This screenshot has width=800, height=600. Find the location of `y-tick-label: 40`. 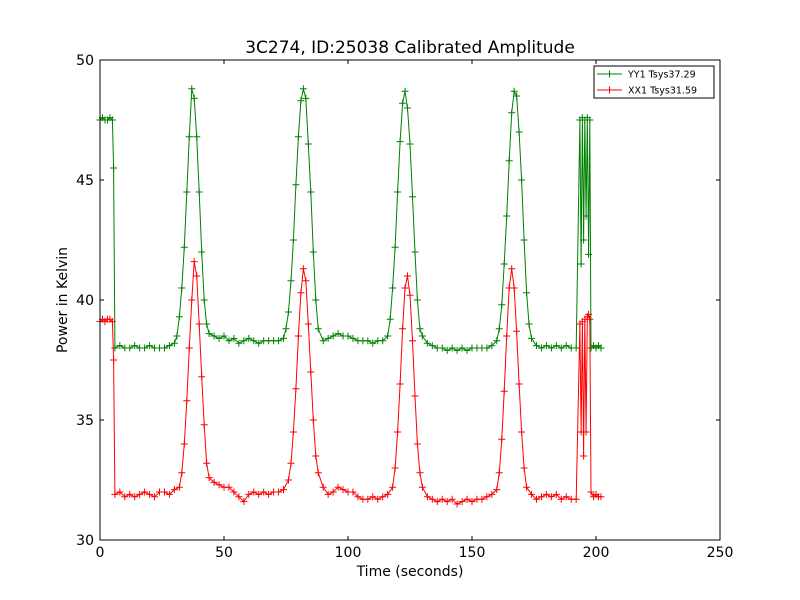

y-tick-label: 40 is located at coordinates (85, 301).